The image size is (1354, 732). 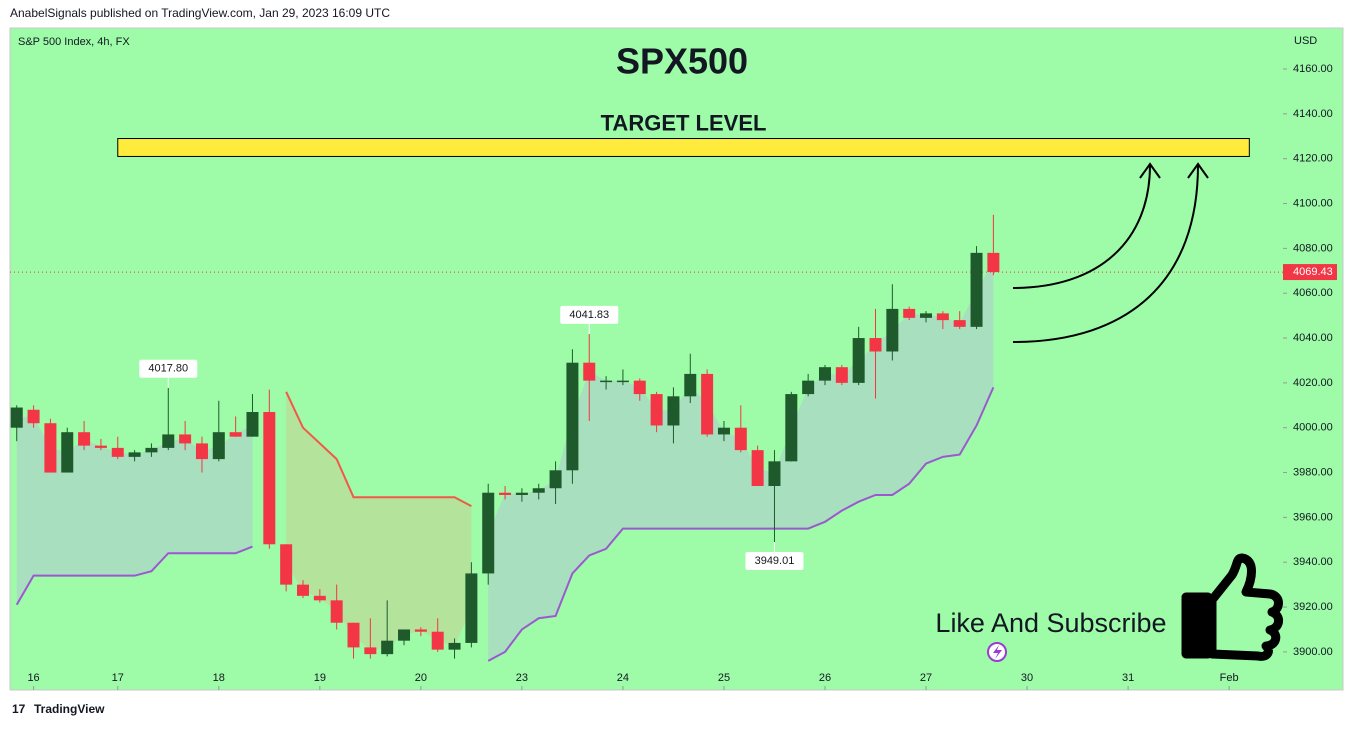 What do you see at coordinates (1313, 114) in the screenshot?
I see `y-tick-label: 4140.00` at bounding box center [1313, 114].